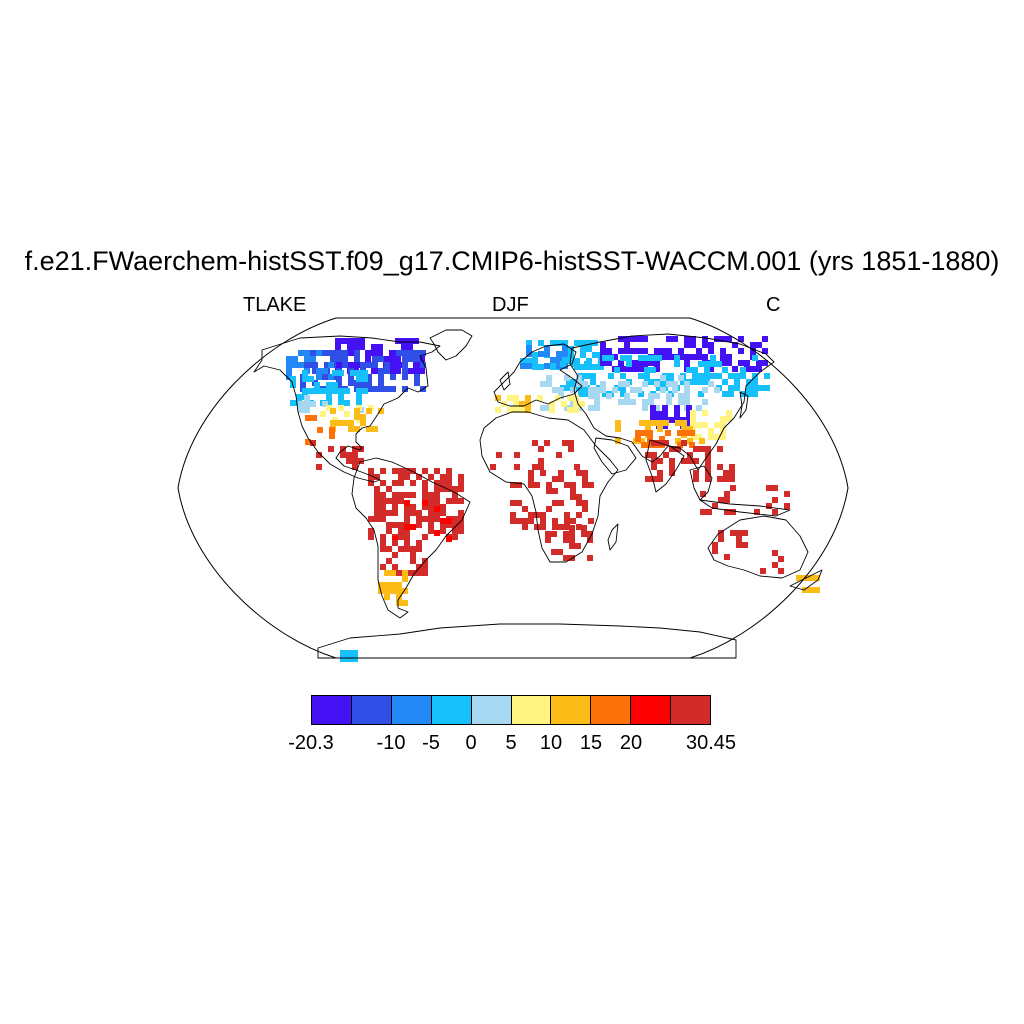  I want to click on variable-label: TLAKE, so click(275, 305).